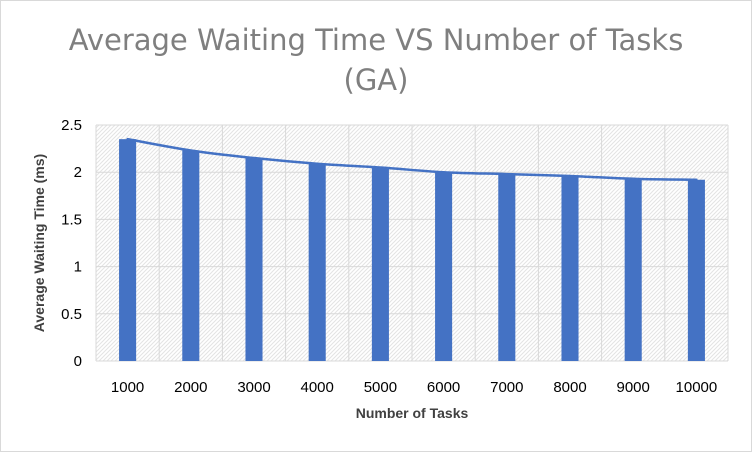 This screenshot has width=752, height=452. What do you see at coordinates (443, 387) in the screenshot?
I see `x-tick-label: 6000` at bounding box center [443, 387].